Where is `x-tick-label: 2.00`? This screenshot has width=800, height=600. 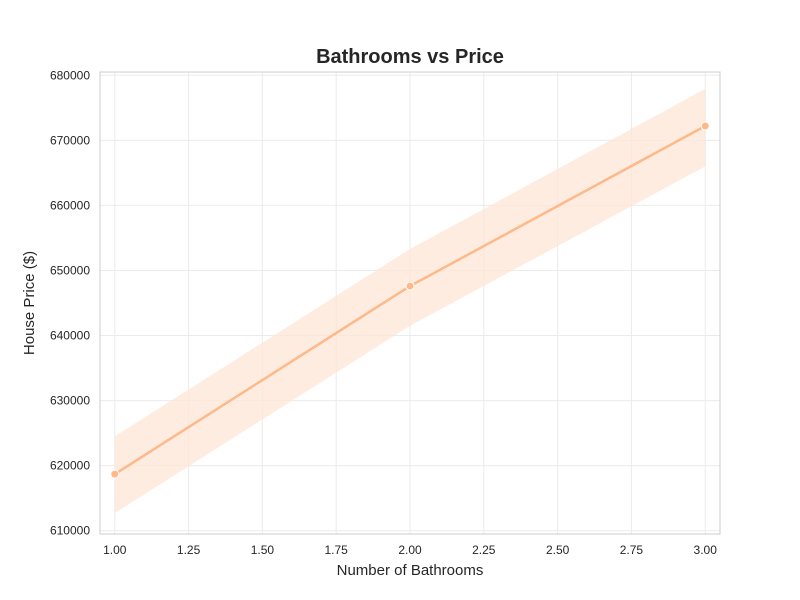
x-tick-label: 2.00 is located at coordinates (410, 550).